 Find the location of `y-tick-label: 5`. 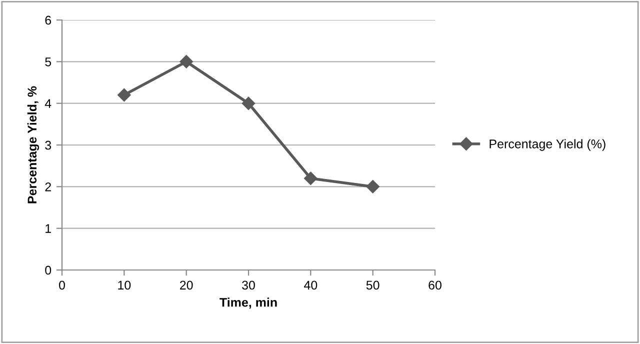

y-tick-label: 5 is located at coordinates (48, 62).